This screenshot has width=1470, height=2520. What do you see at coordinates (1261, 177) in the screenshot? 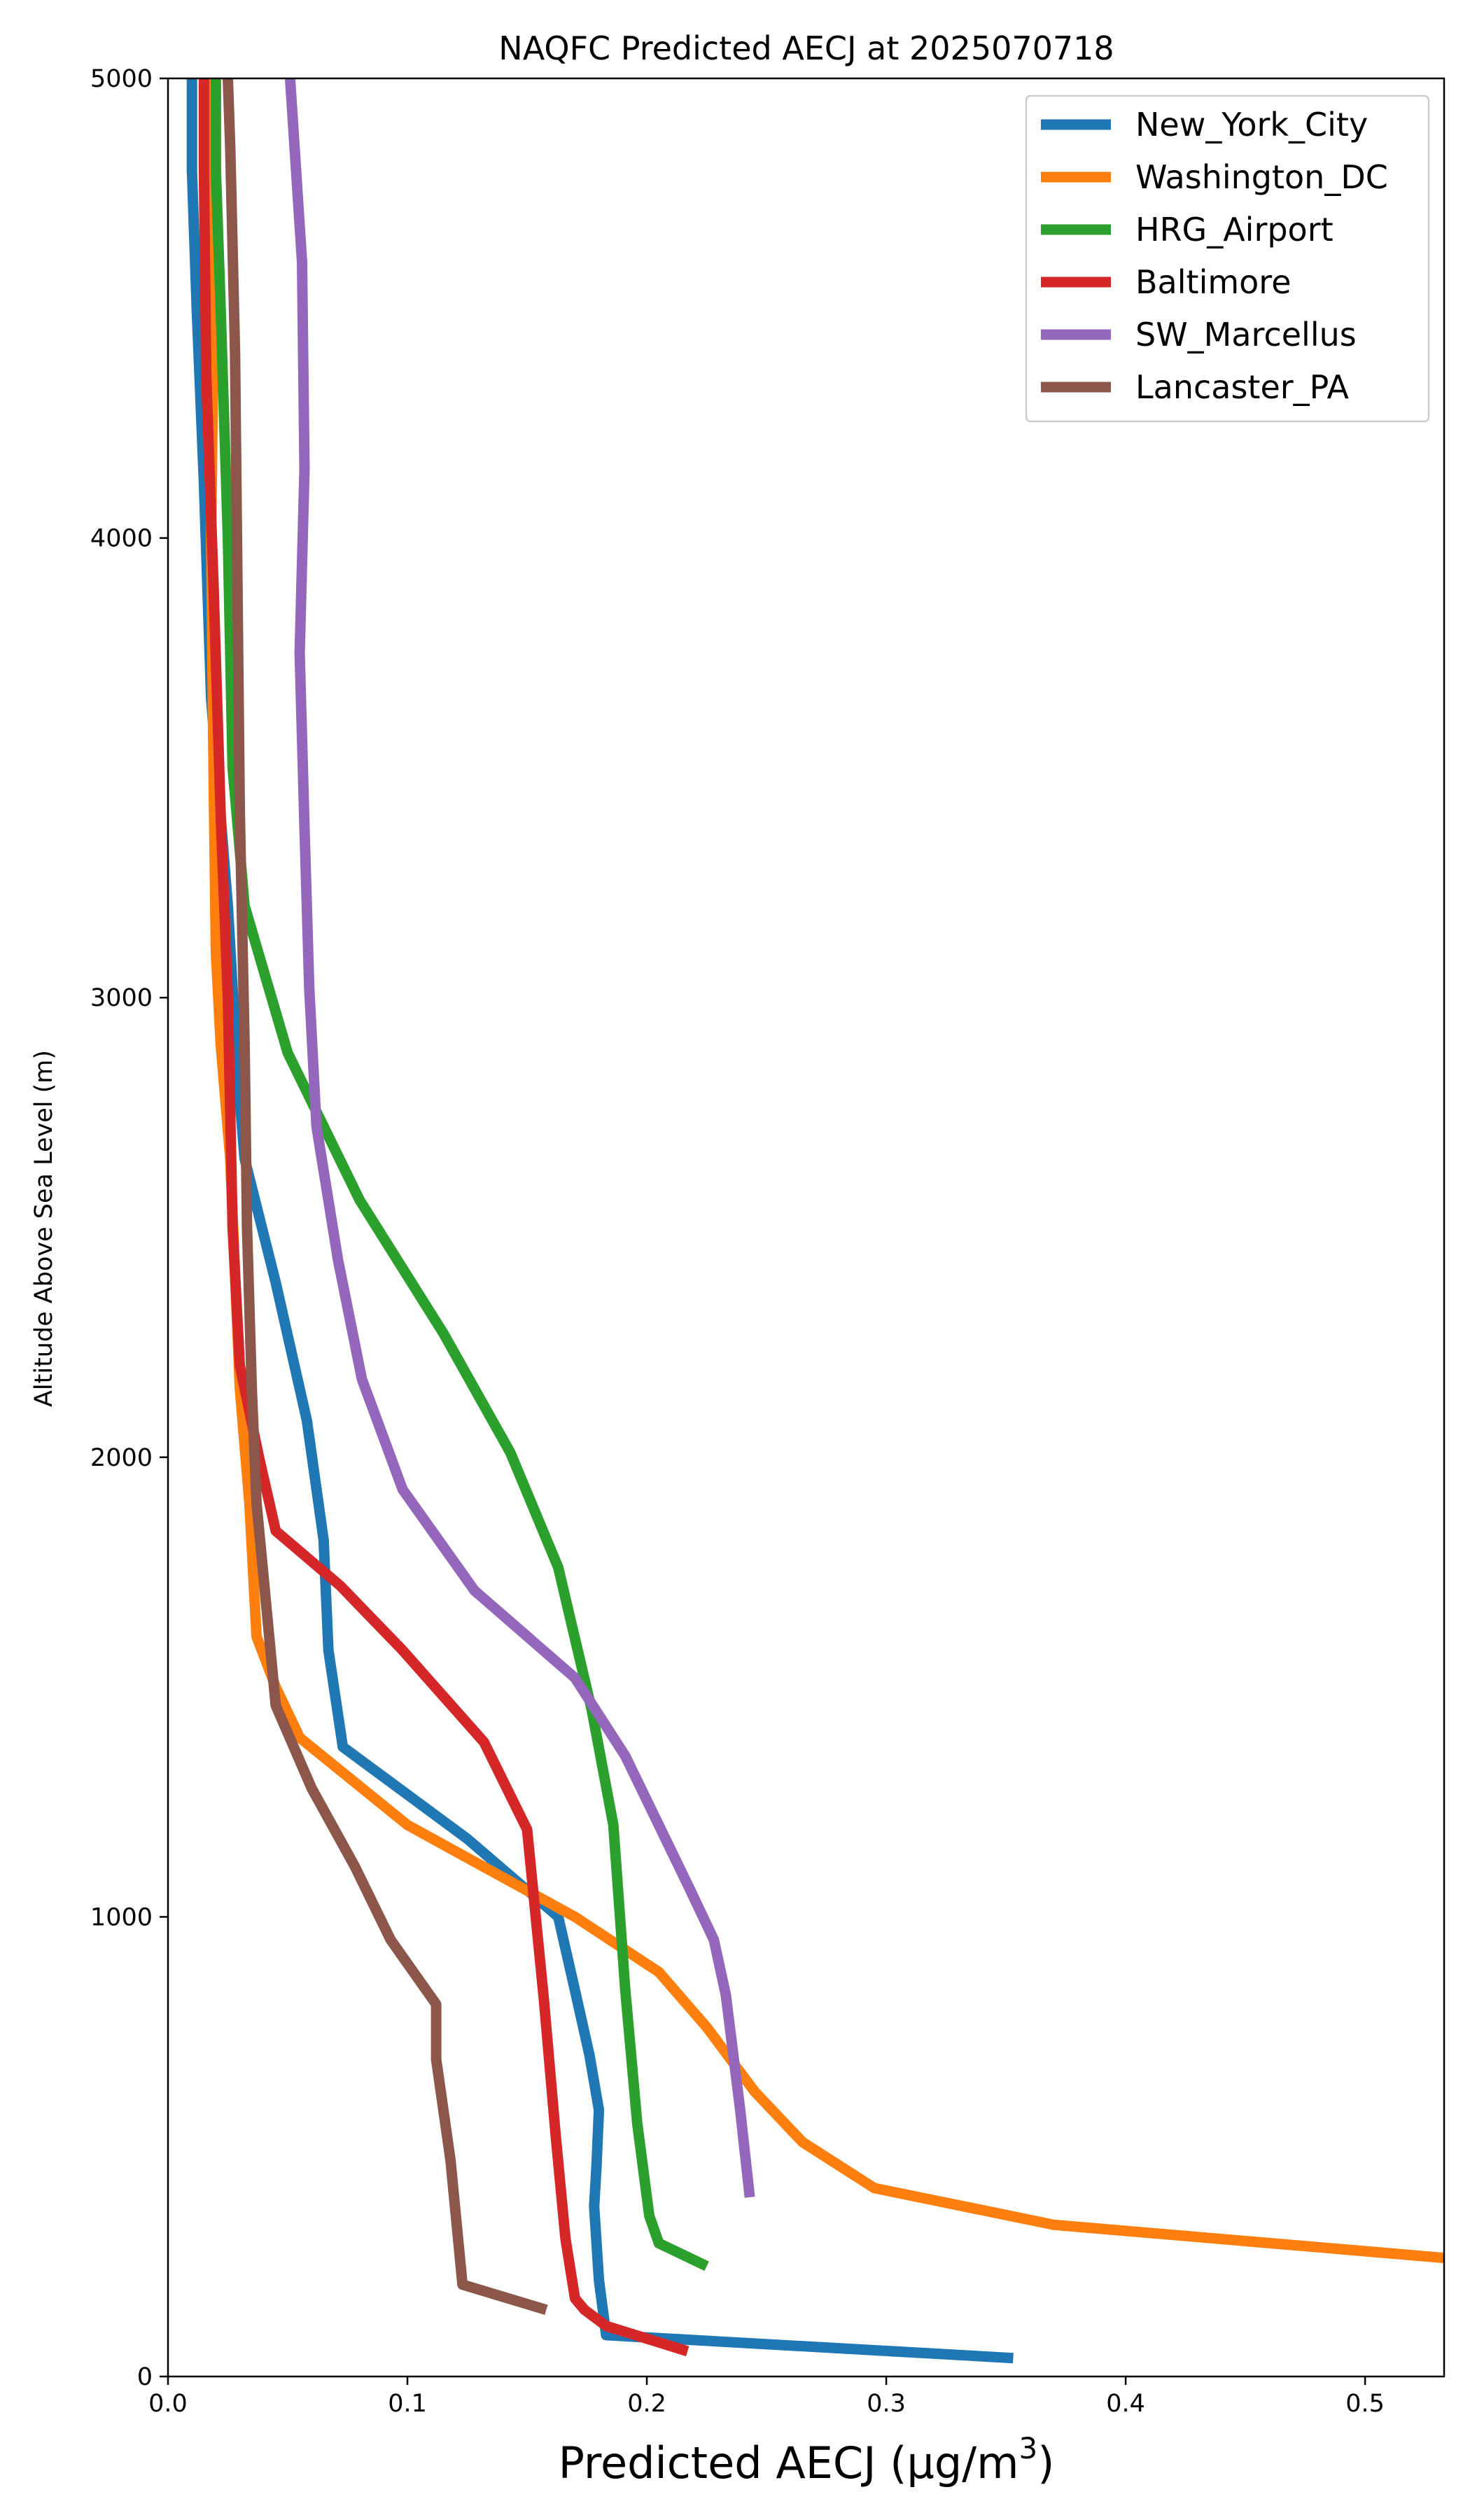
I see `legend-label: Washington_DC` at bounding box center [1261, 177].